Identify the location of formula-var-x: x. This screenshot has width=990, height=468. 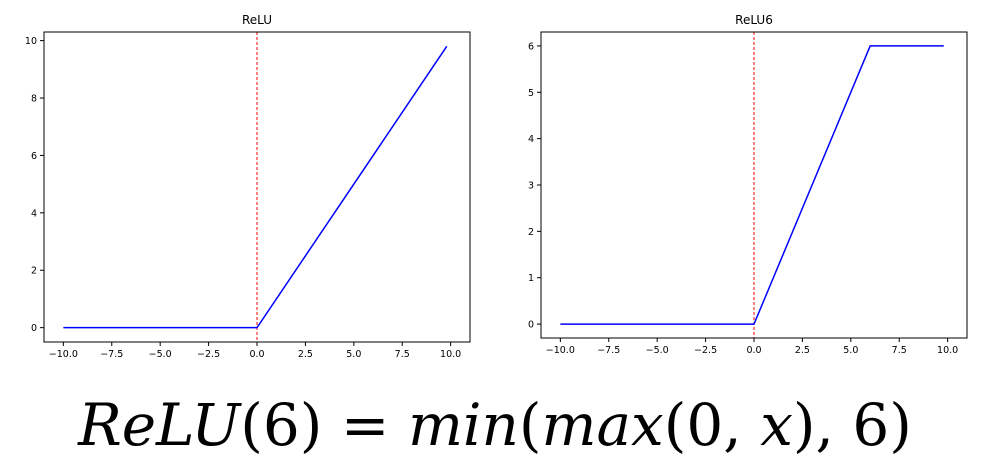
(776, 425).